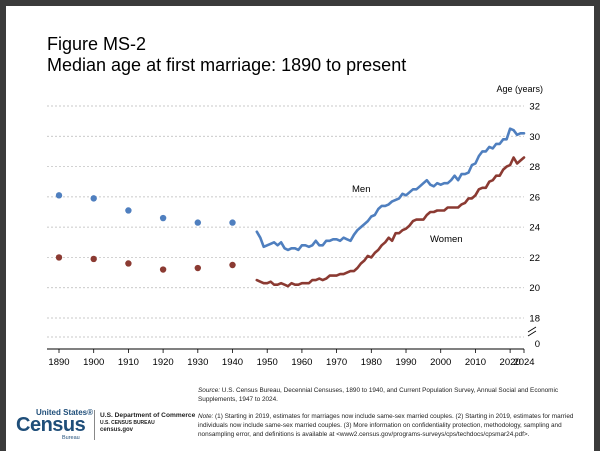  Describe the element at coordinates (209, 390) in the screenshot. I see `source-label: Source:` at that location.